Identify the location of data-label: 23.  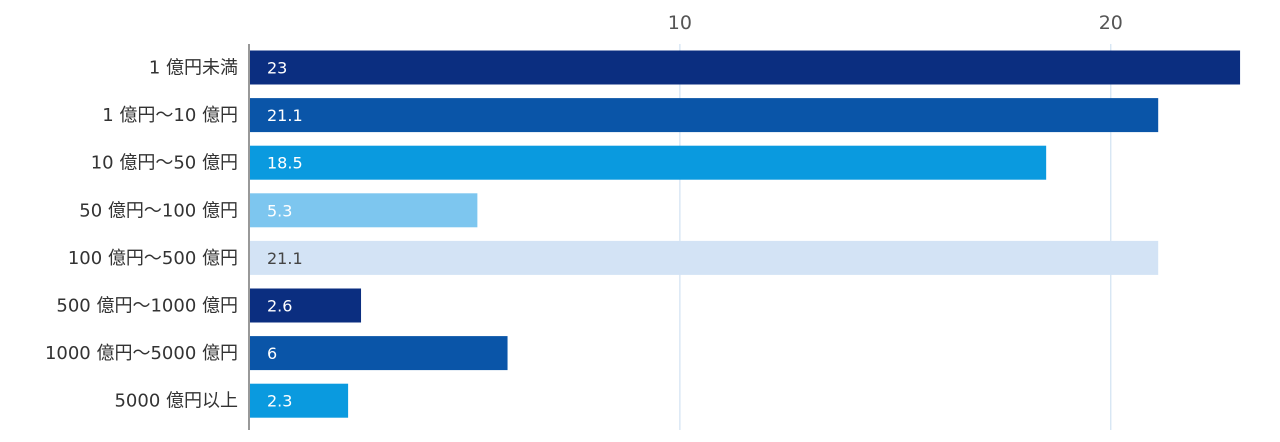
(277, 68).